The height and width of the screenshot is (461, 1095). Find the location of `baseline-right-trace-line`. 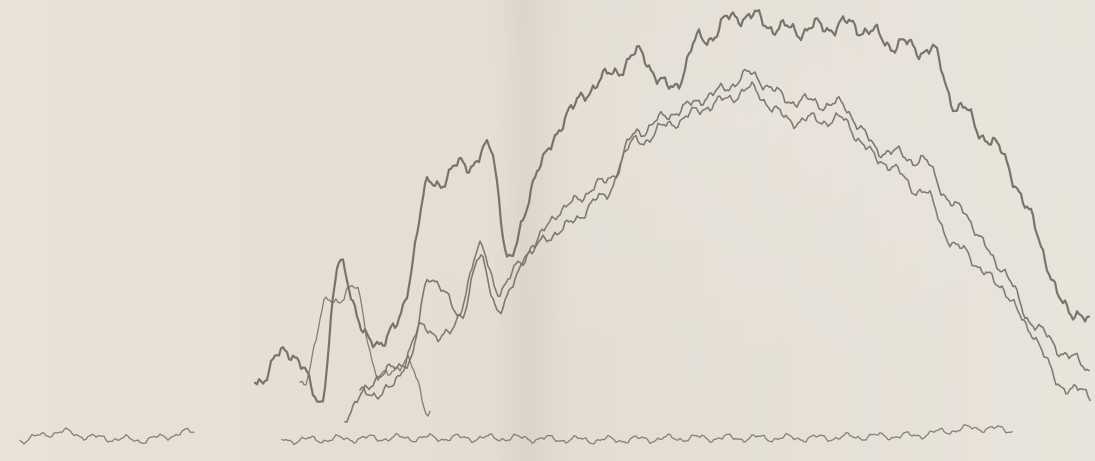

baseline-right-trace-line is located at coordinates (647, 434).